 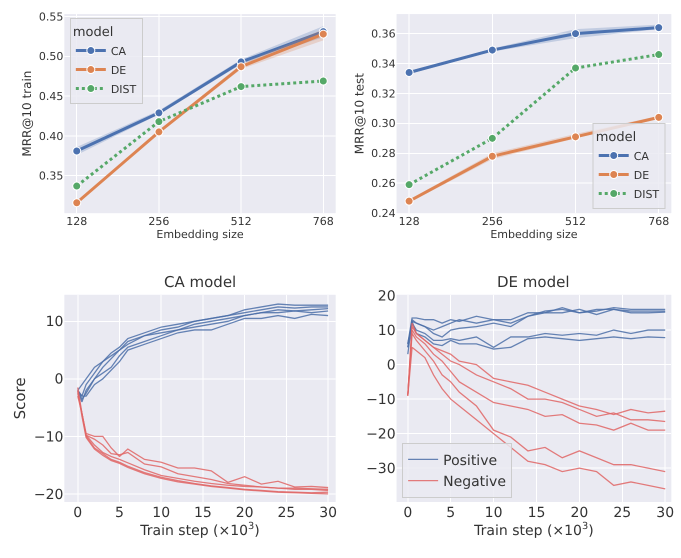 I want to click on legend-label: Positive, so click(x=470, y=460).